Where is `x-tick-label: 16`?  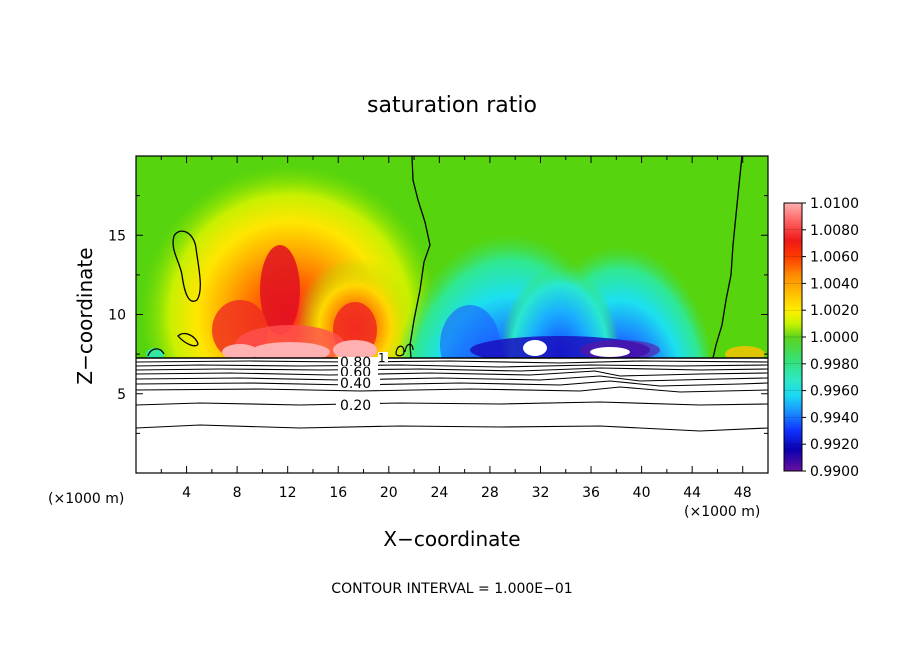 x-tick-label: 16 is located at coordinates (338, 493).